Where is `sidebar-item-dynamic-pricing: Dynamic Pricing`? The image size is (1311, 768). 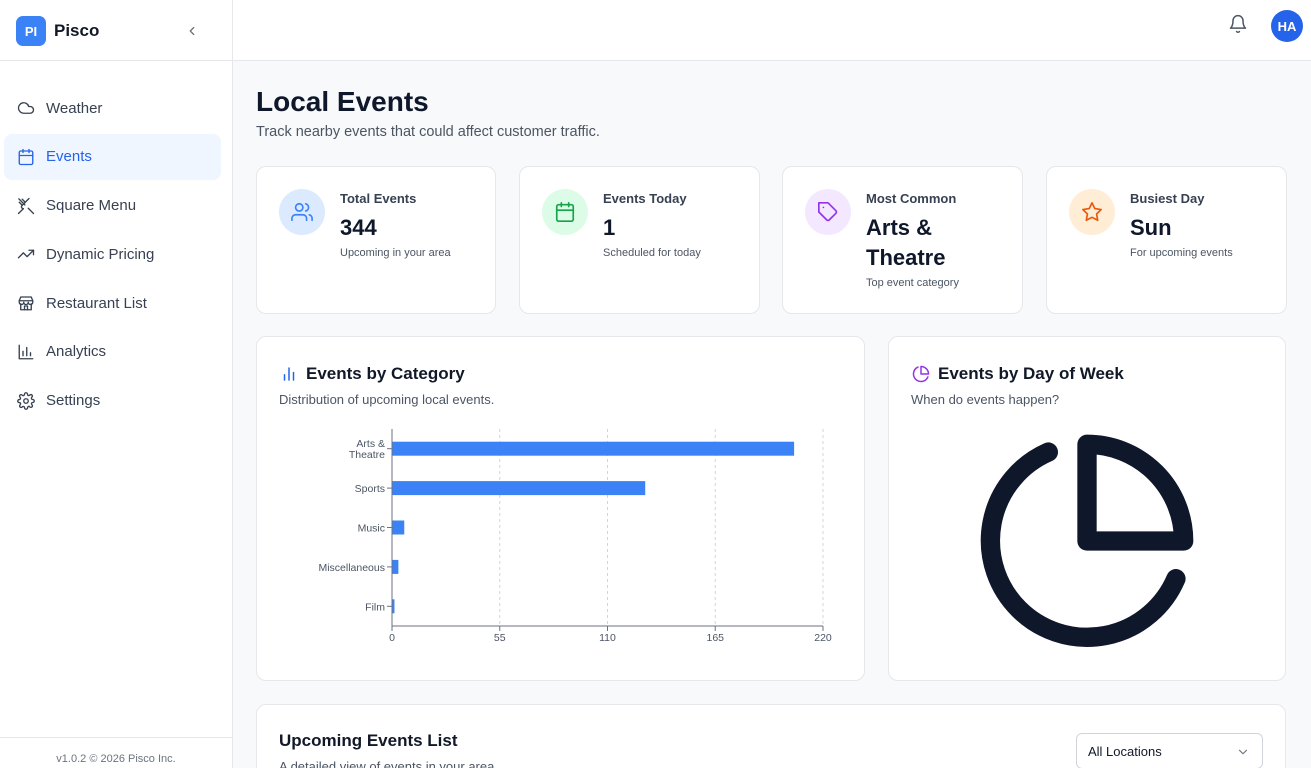
sidebar-item-dynamic-pricing: Dynamic Pricing is located at coordinates (112, 254).